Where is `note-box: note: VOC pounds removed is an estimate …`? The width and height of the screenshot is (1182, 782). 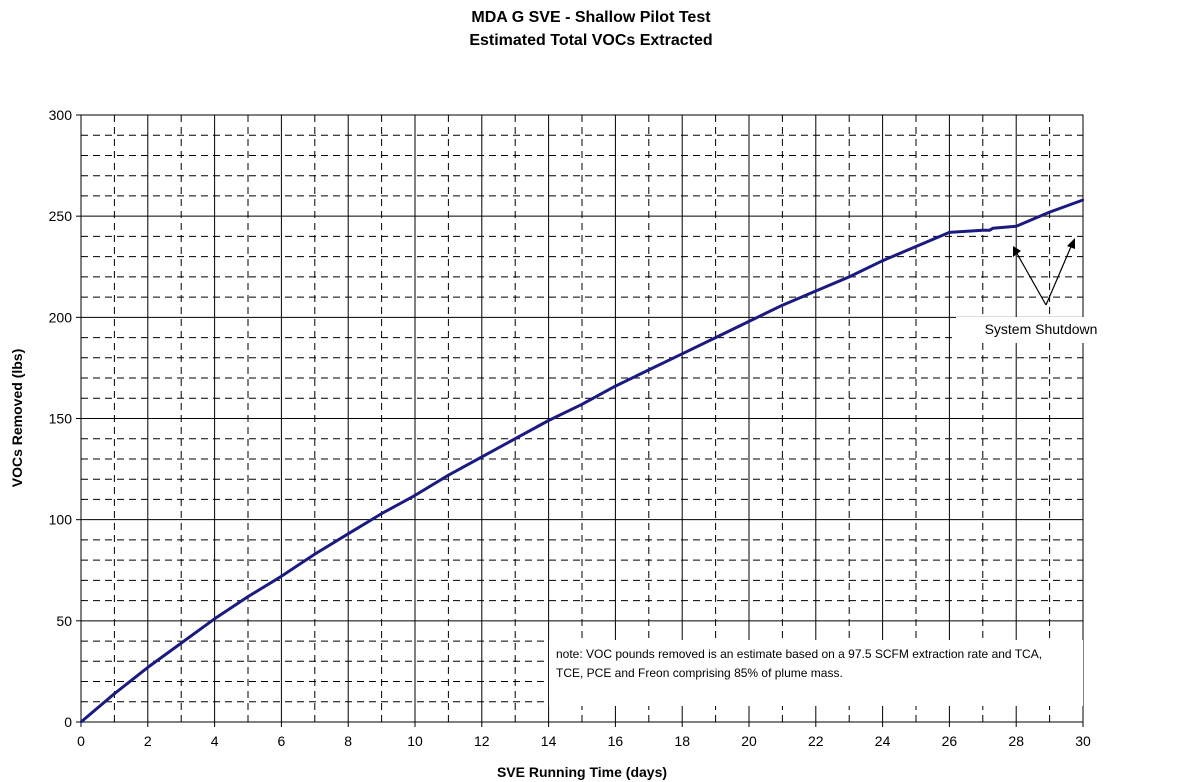
note-box: note: VOC pounds removed is an estimate … is located at coordinates (816, 673).